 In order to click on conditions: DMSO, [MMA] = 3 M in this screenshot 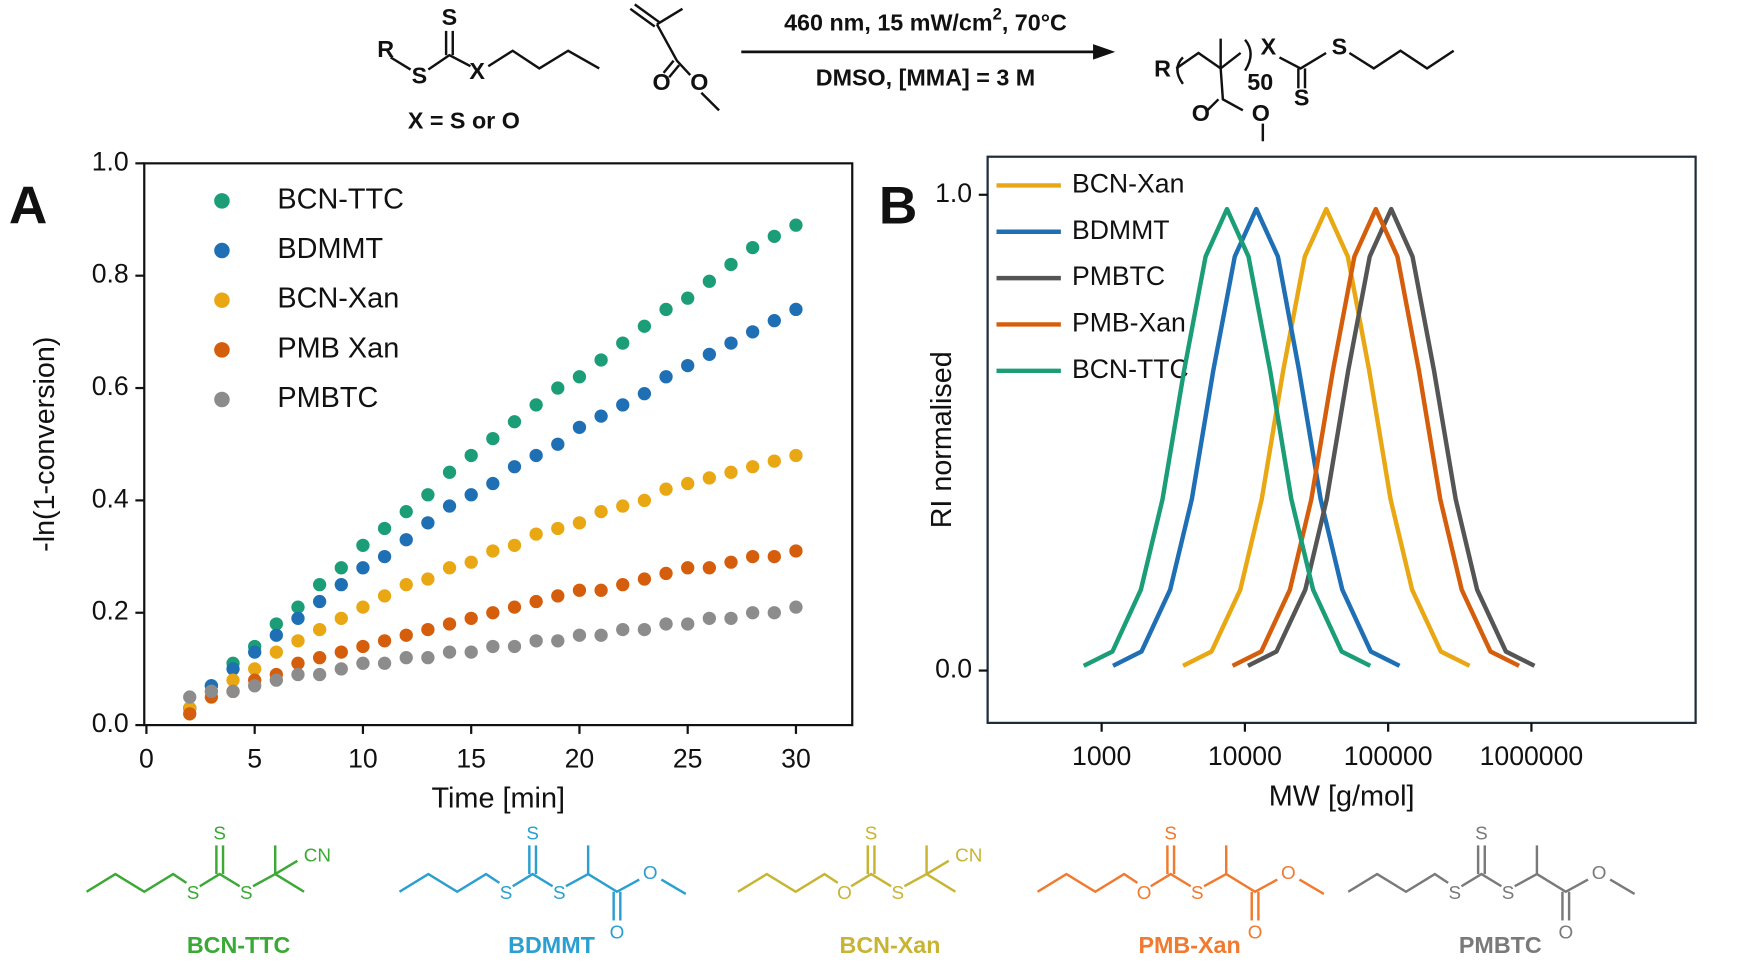, I will do `click(925, 78)`.